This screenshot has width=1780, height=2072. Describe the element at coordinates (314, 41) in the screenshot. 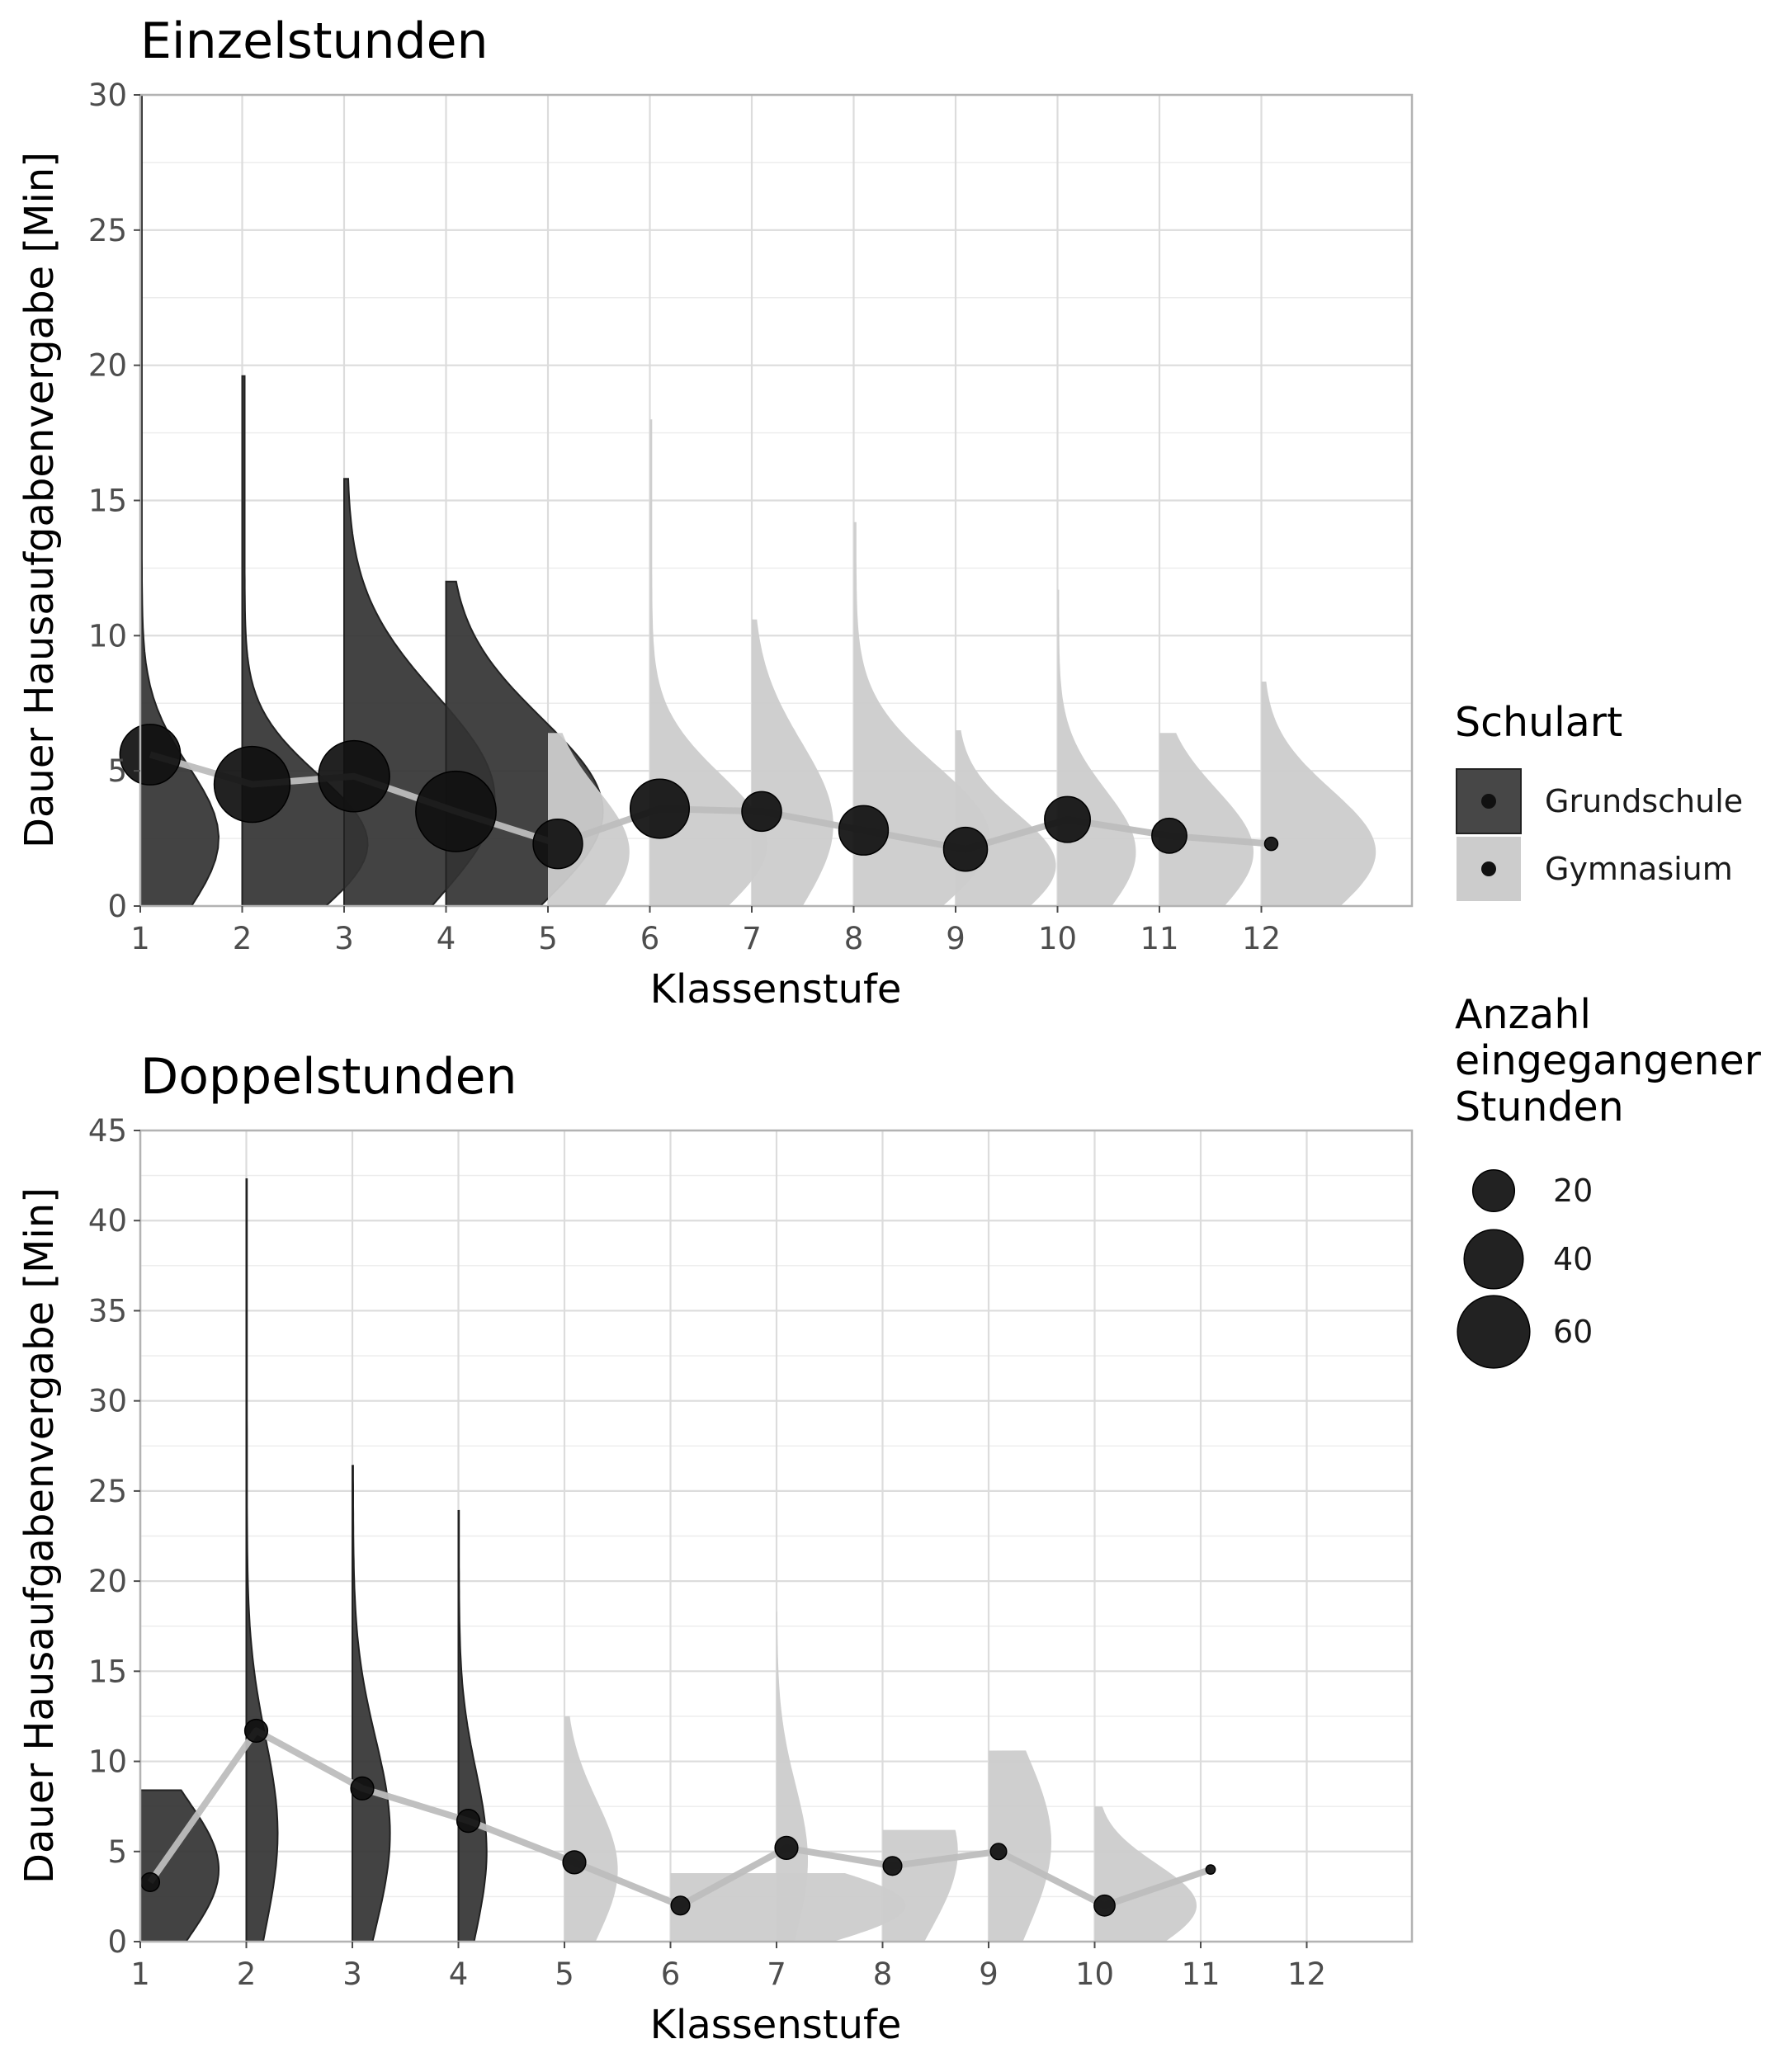

I see `panel-title-einzelstunden: Einzelstunden` at that location.